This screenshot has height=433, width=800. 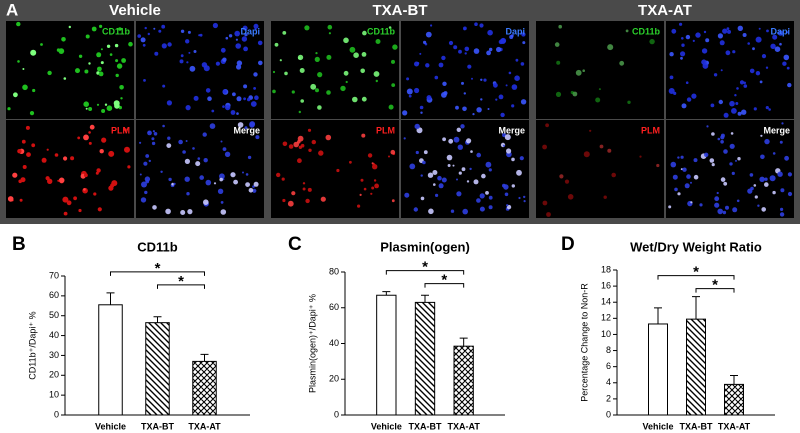 What do you see at coordinates (776, 130) in the screenshot?
I see `channel-label: Merge` at bounding box center [776, 130].